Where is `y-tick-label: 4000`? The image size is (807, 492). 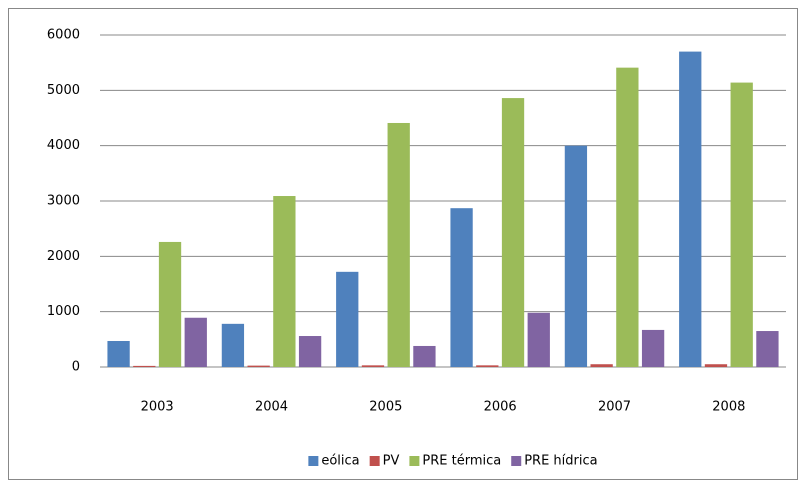 y-tick-label: 4000 is located at coordinates (63, 145).